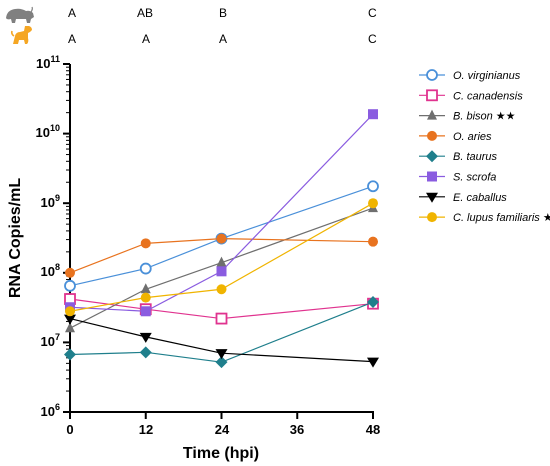  I want to click on legend-entry: E. caballus, so click(463, 198).